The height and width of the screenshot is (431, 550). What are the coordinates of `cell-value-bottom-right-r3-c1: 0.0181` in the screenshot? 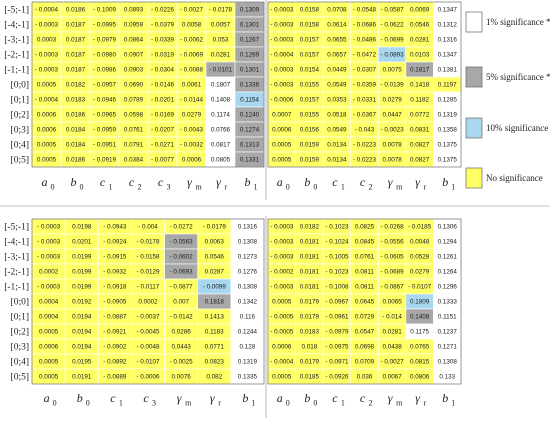 It's located at (310, 272).